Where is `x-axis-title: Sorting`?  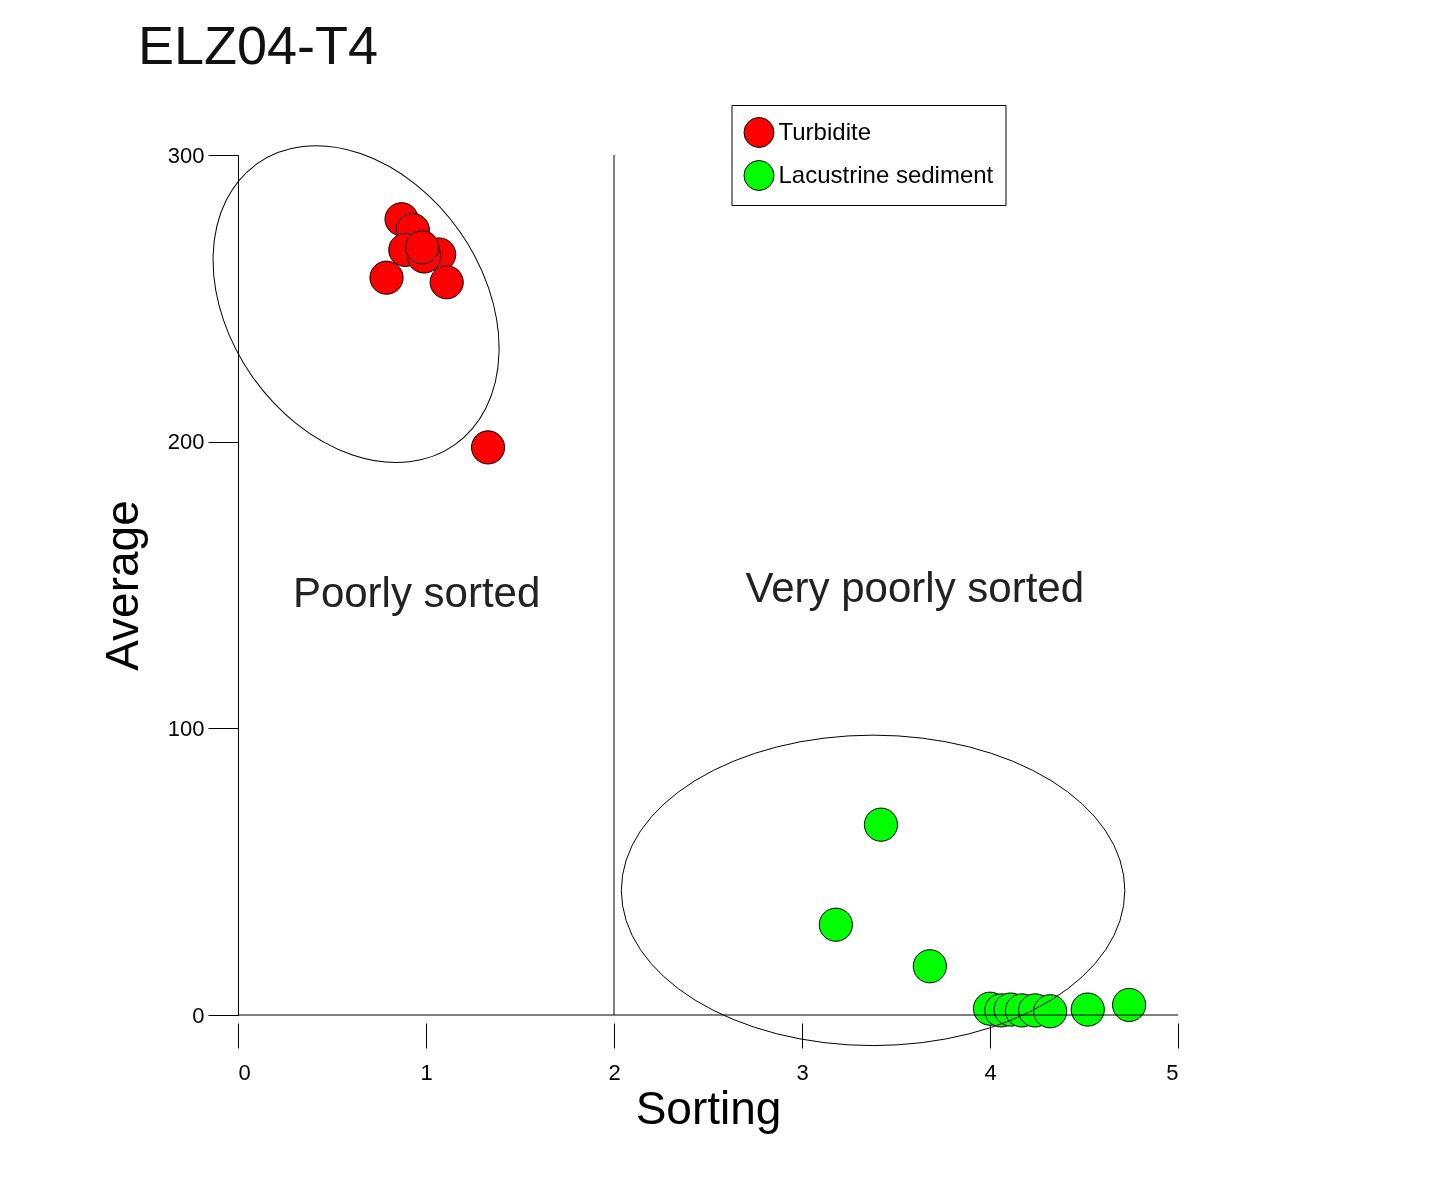 x-axis-title: Sorting is located at coordinates (708, 1107).